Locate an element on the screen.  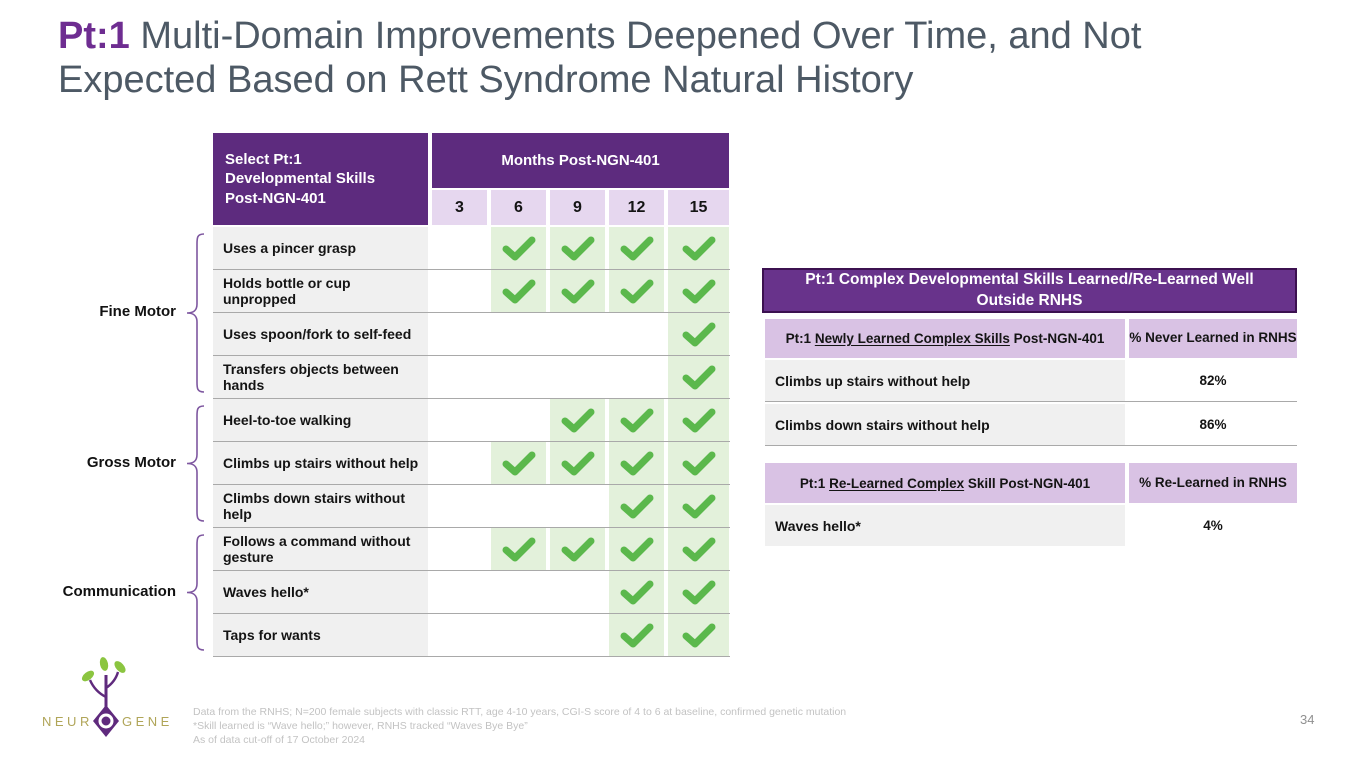
skill-label: Taps for wants is located at coordinates (320, 635).